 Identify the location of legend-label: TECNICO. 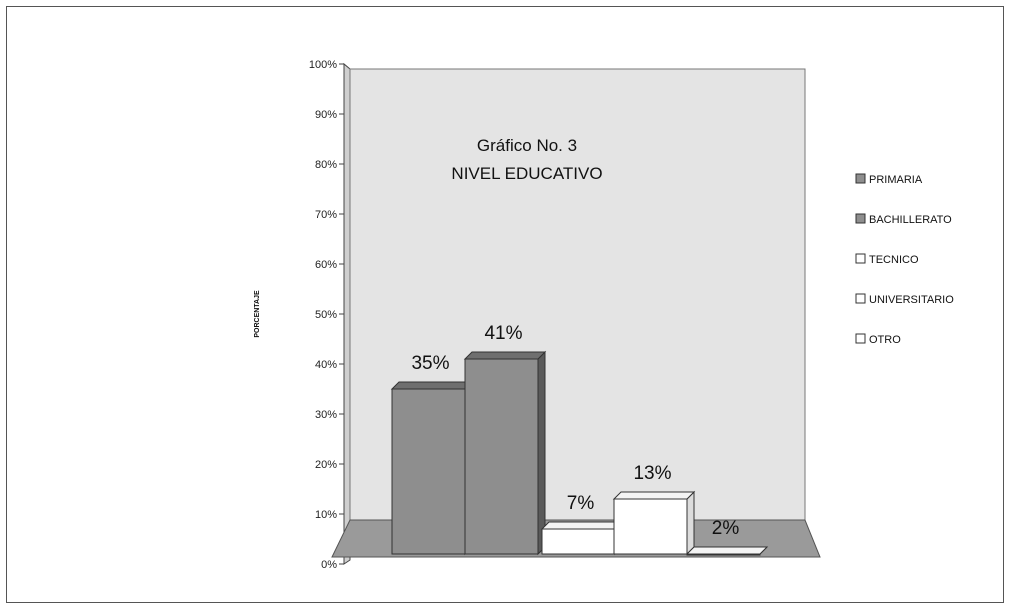
(894, 260).